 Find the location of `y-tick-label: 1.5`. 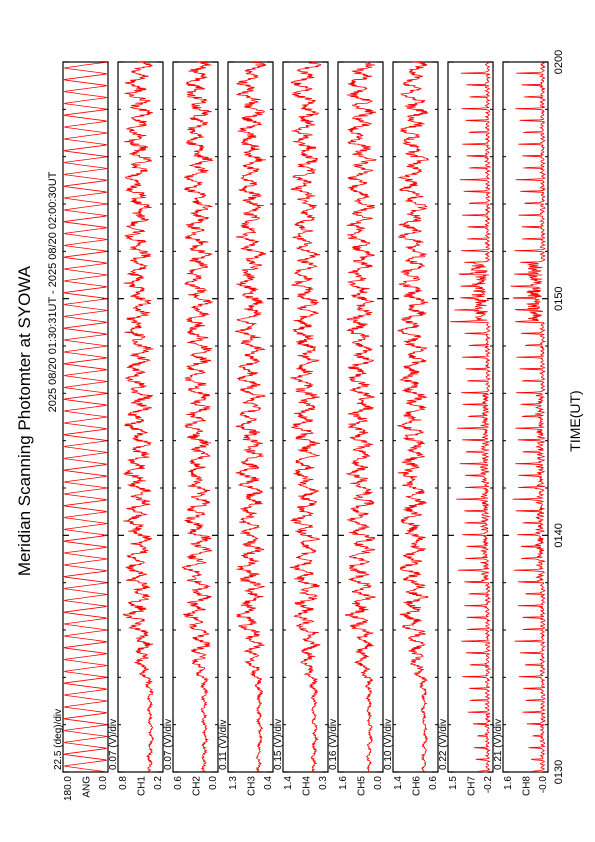

y-tick-label: 1.5 is located at coordinates (453, 783).